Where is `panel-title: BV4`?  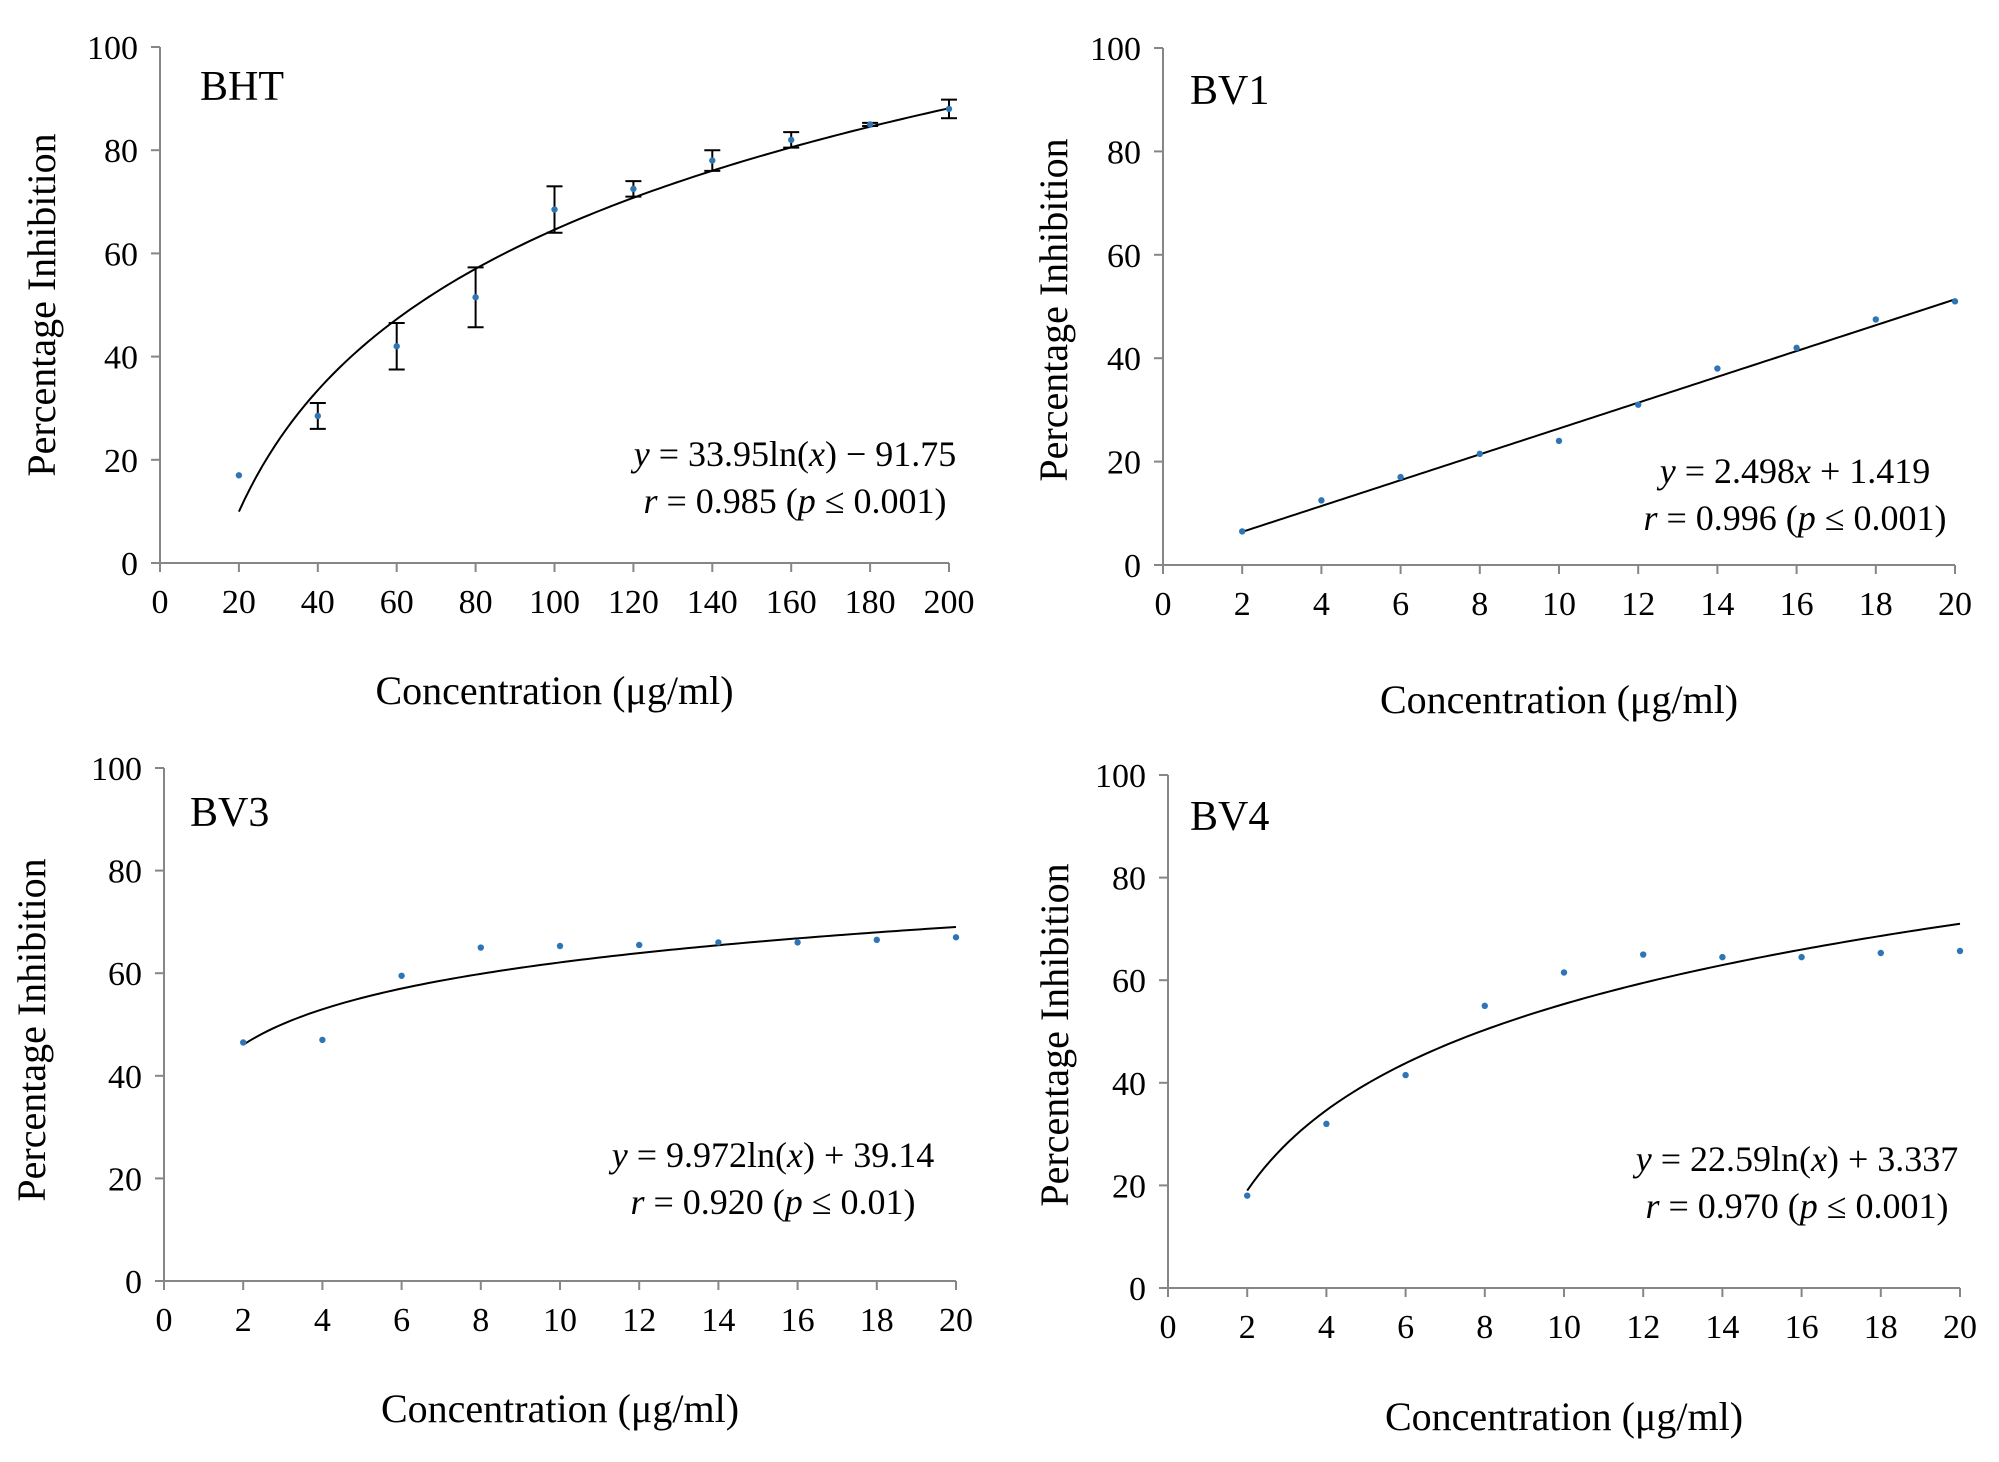
panel-title: BV4 is located at coordinates (1229, 817).